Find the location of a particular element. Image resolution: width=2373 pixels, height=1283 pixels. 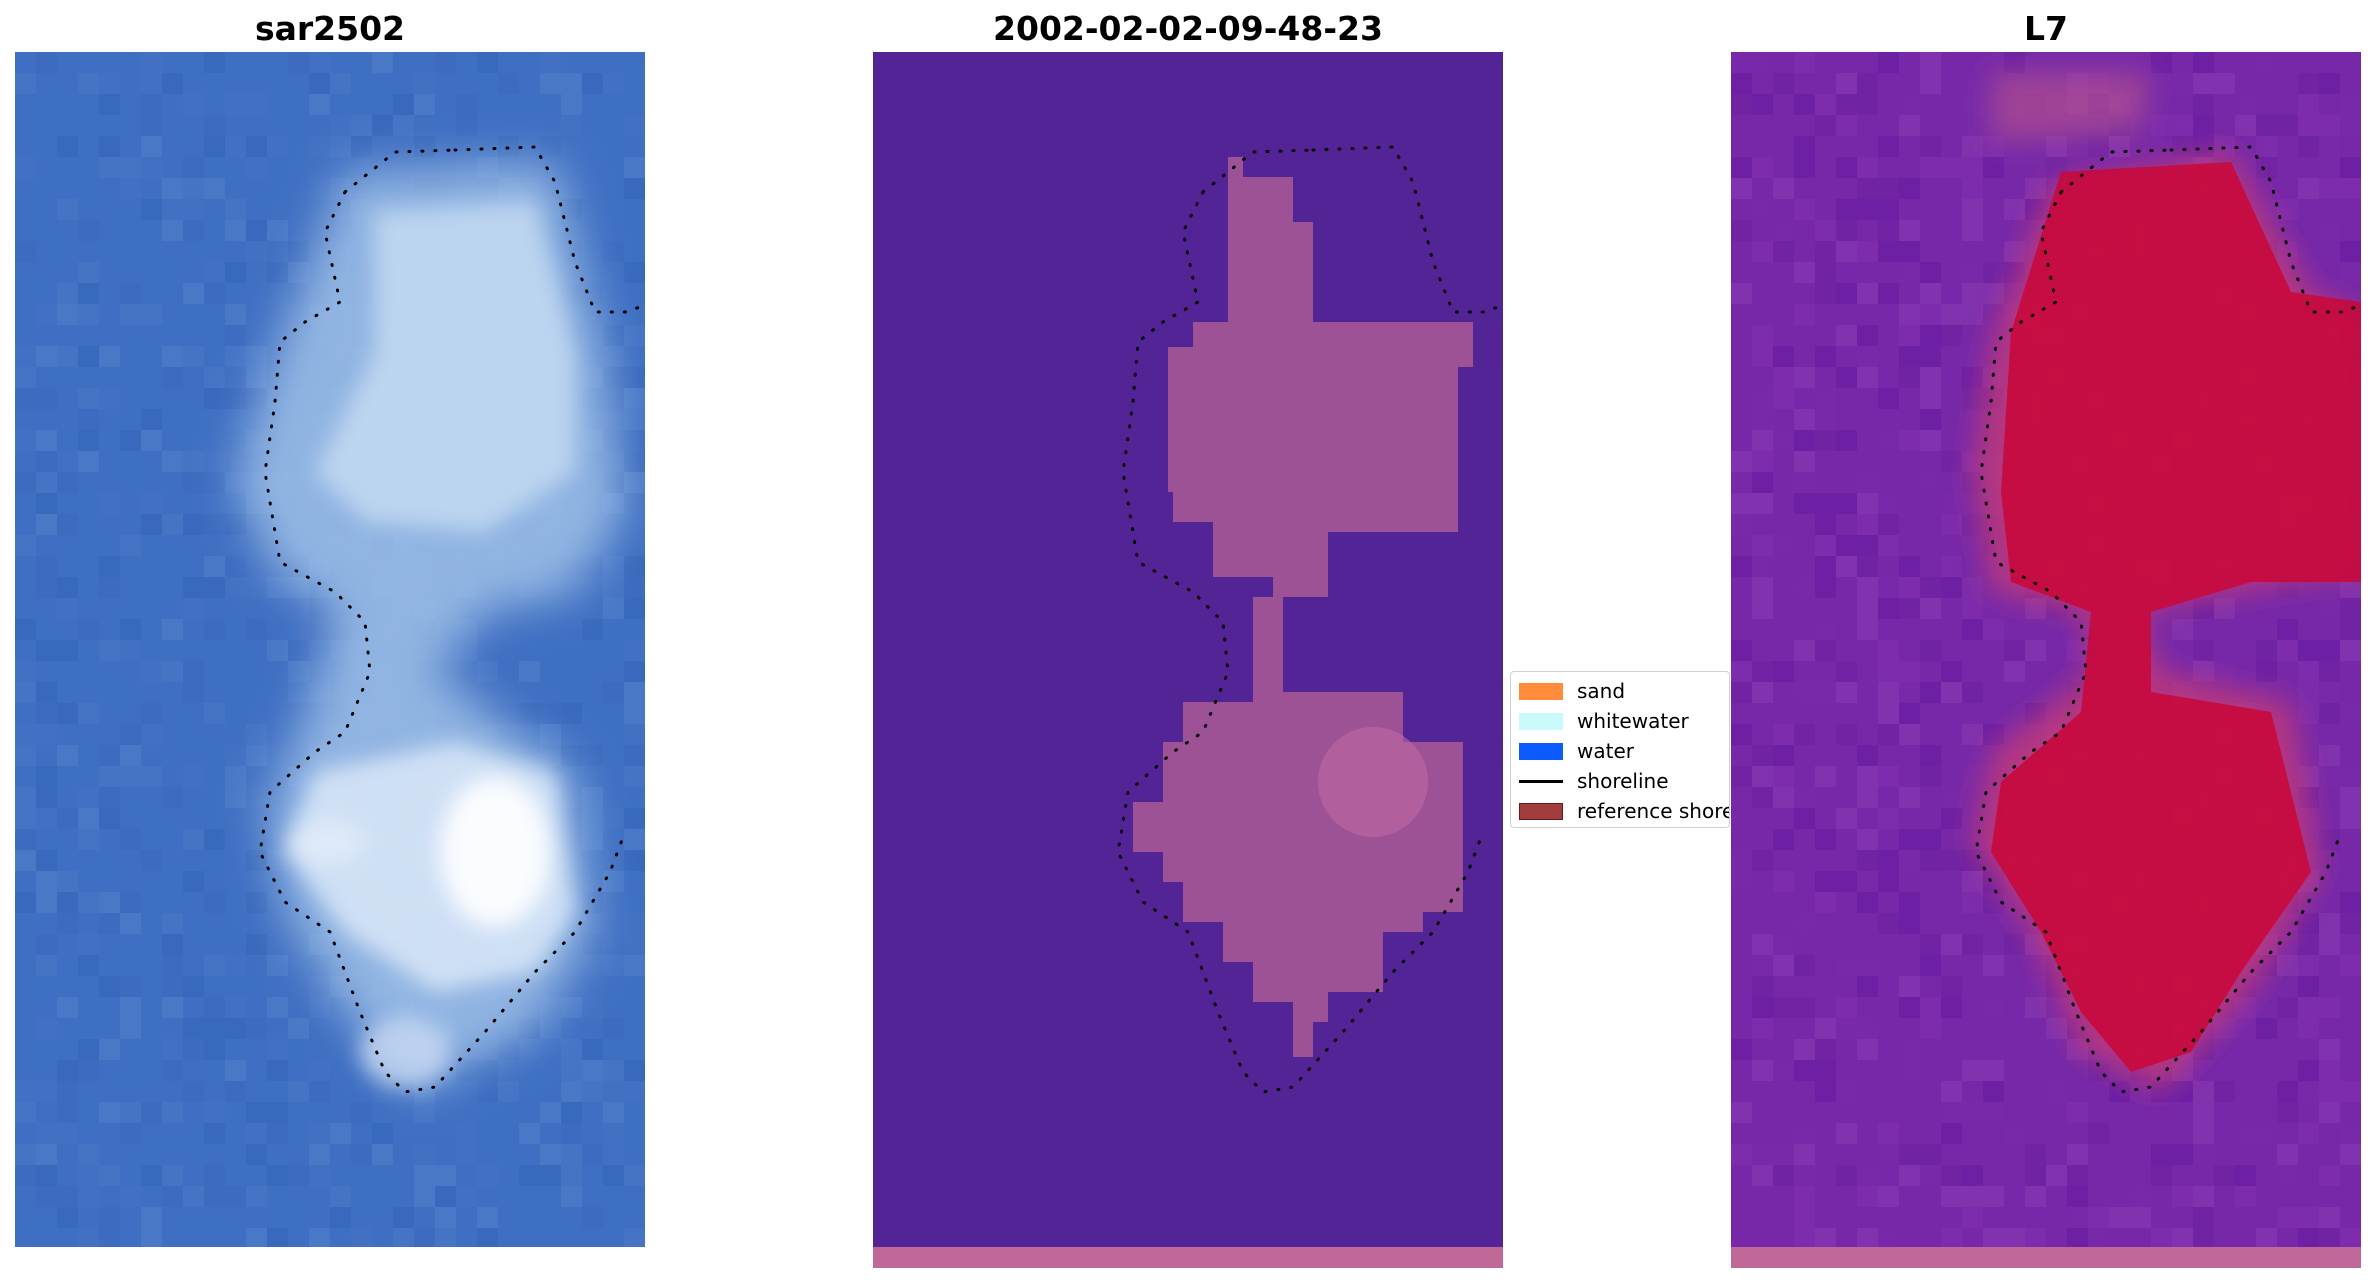

legend-label-reference-shoreline: reference shoreline is located at coordinates (1653, 811).